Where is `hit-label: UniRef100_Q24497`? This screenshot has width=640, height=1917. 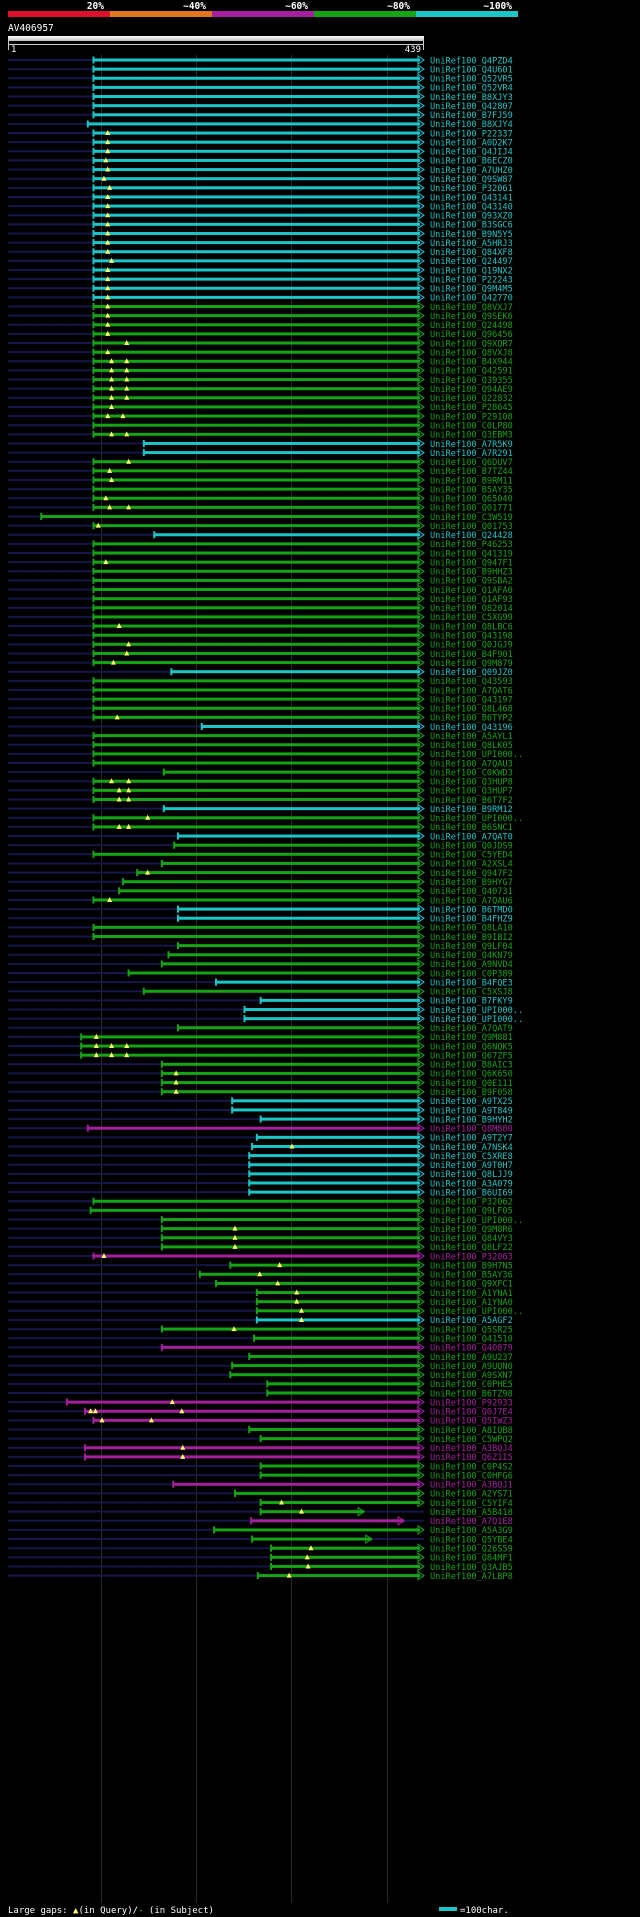
hit-label: UniRef100_Q24497 is located at coordinates (471, 262).